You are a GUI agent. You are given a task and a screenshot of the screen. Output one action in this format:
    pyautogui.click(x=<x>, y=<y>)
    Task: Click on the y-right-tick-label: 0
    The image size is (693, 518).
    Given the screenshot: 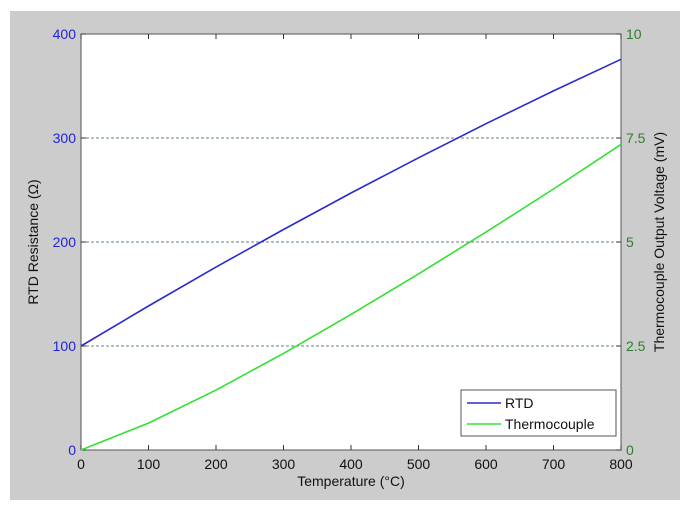 What is the action you would take?
    pyautogui.click(x=630, y=450)
    